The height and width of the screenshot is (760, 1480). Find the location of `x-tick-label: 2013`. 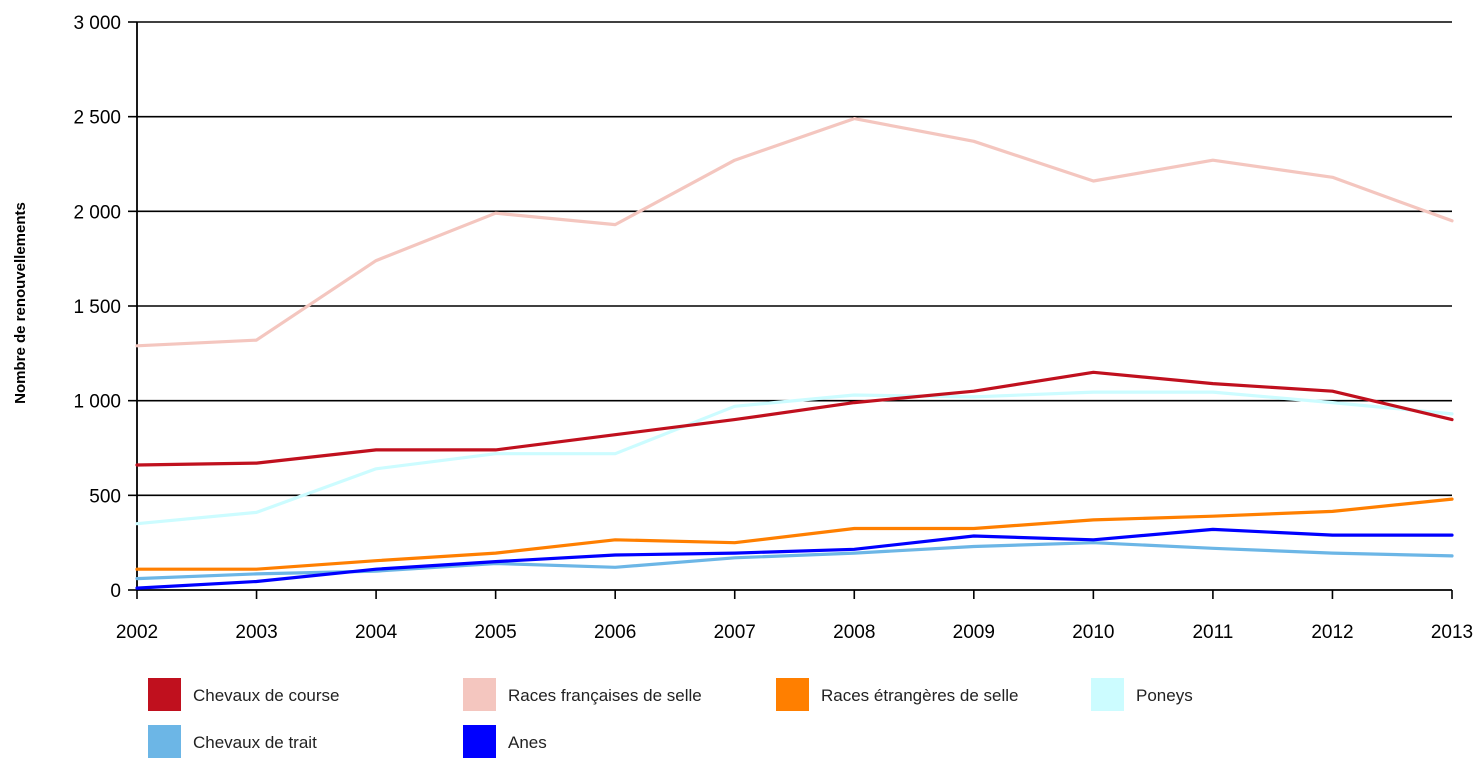

x-tick-label: 2013 is located at coordinates (1452, 632).